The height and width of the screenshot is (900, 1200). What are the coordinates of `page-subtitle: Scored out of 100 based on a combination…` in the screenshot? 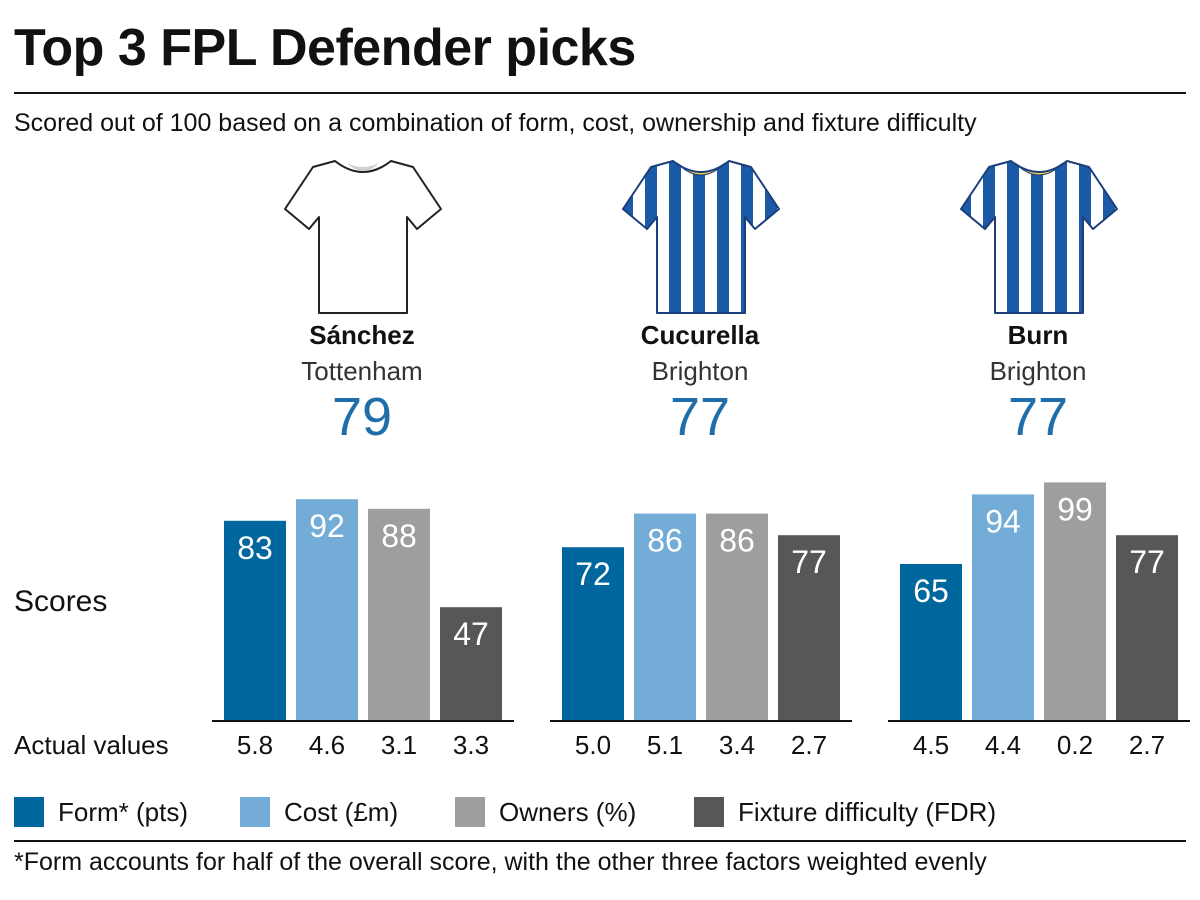 It's located at (495, 123).